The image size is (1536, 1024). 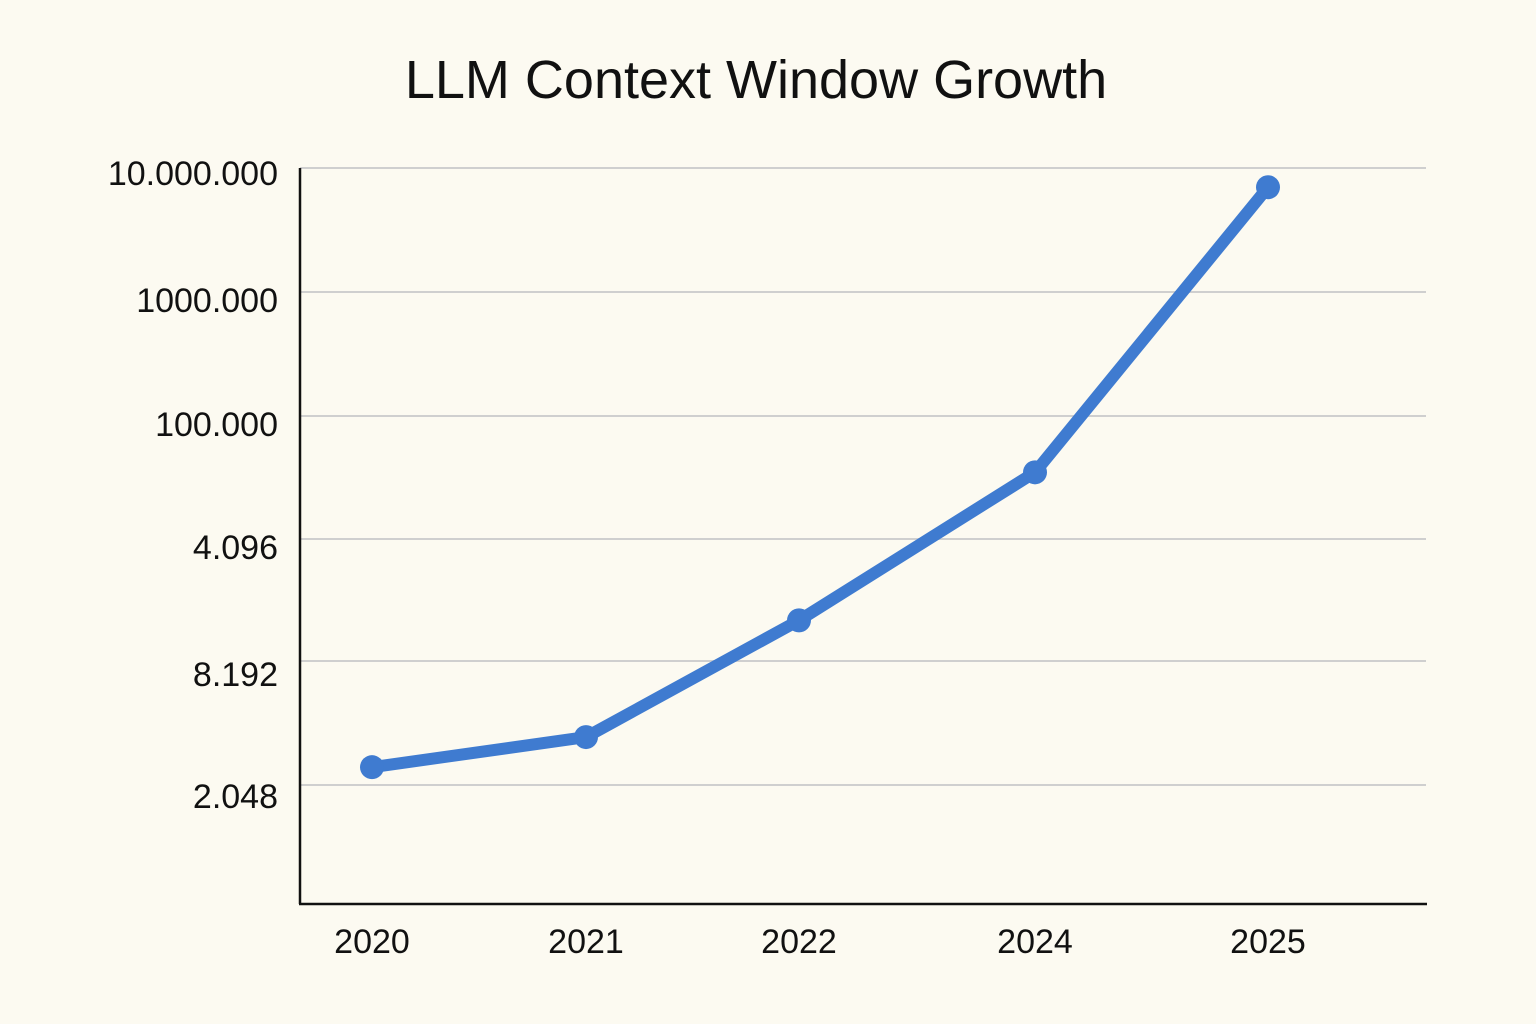 What do you see at coordinates (1268, 942) in the screenshot?
I see `x-tick-label: 2025` at bounding box center [1268, 942].